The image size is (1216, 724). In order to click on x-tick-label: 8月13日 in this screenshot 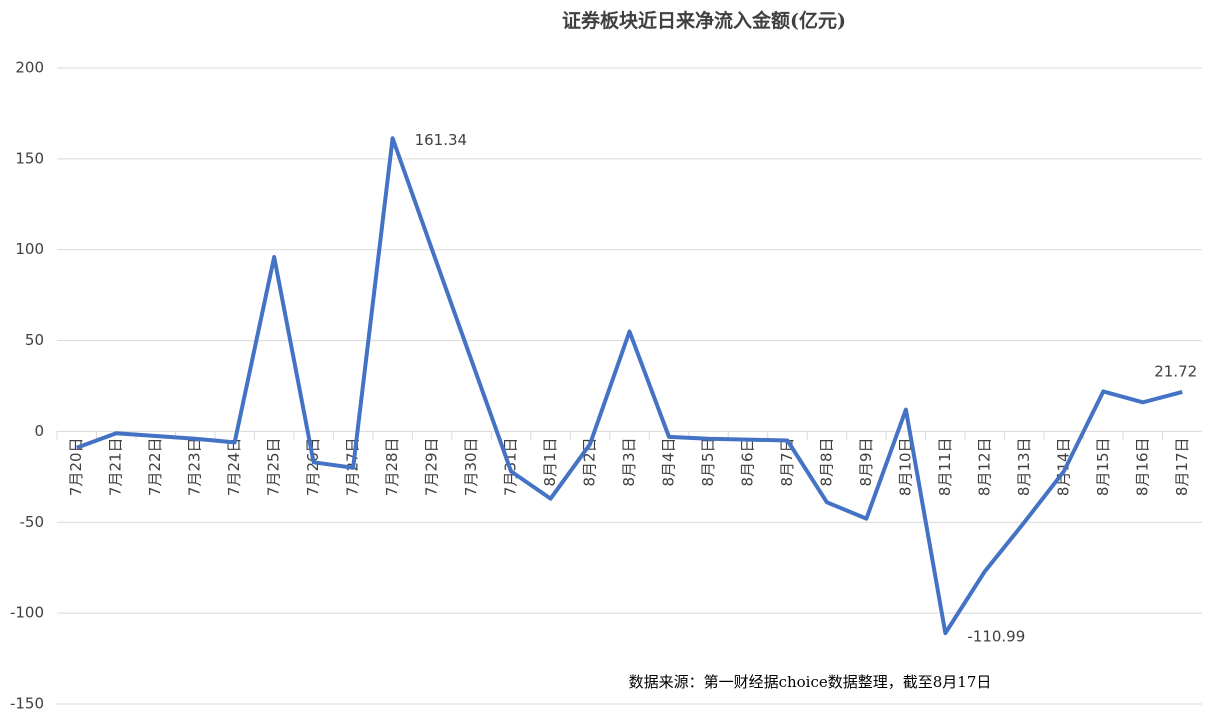, I will do `click(1024, 466)`.